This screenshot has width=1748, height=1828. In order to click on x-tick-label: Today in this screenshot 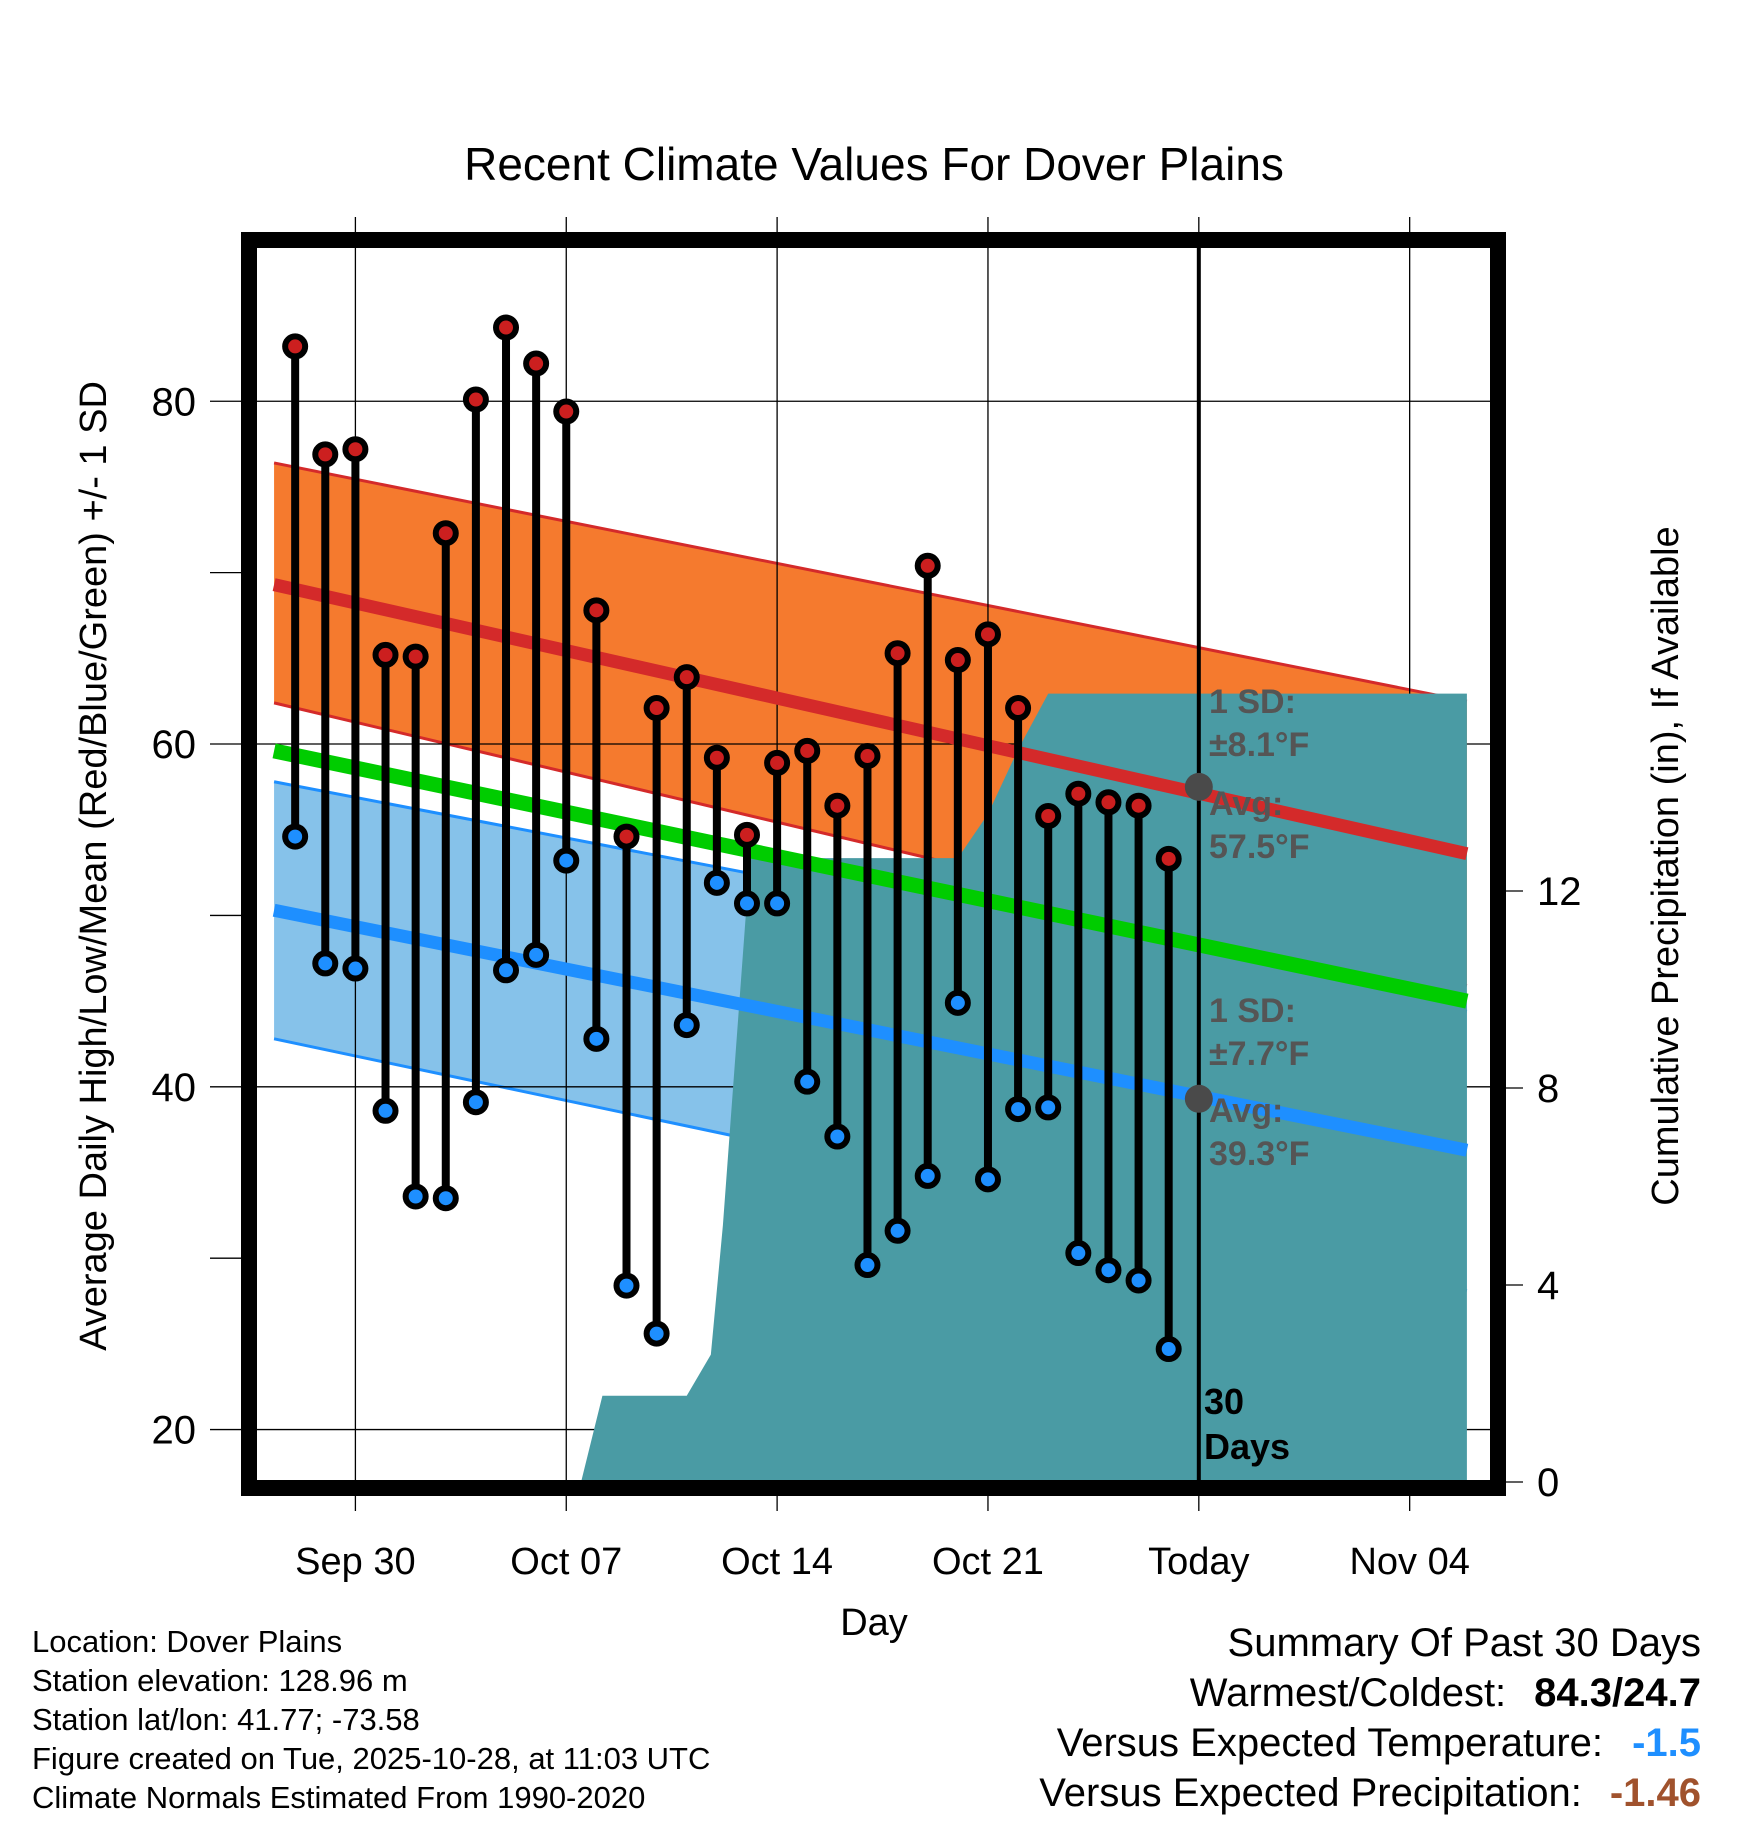, I will do `click(1198, 1562)`.